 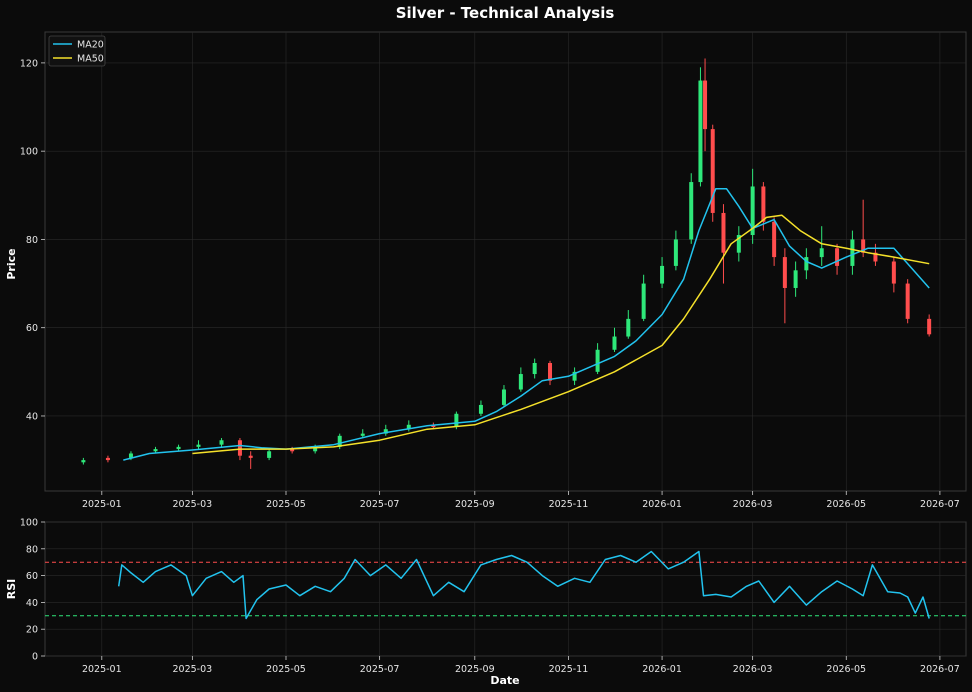 What do you see at coordinates (102, 504) in the screenshot?
I see `price-x-tick-label: 2025-01` at bounding box center [102, 504].